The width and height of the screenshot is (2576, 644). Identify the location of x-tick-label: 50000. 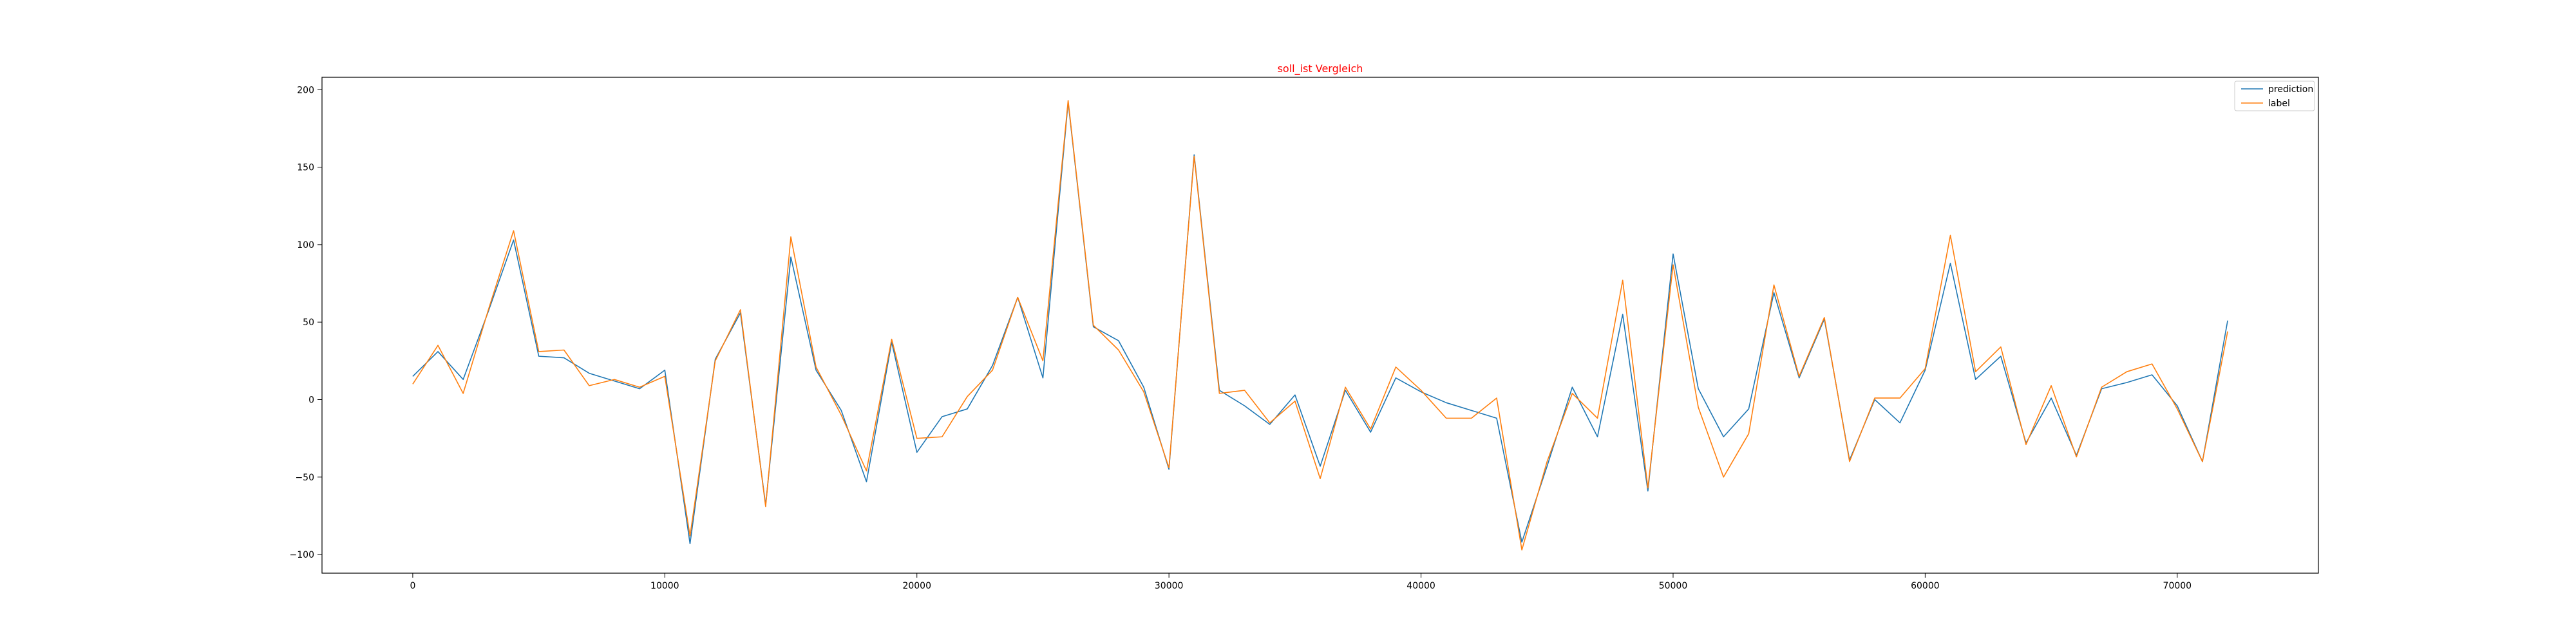
(1673, 586).